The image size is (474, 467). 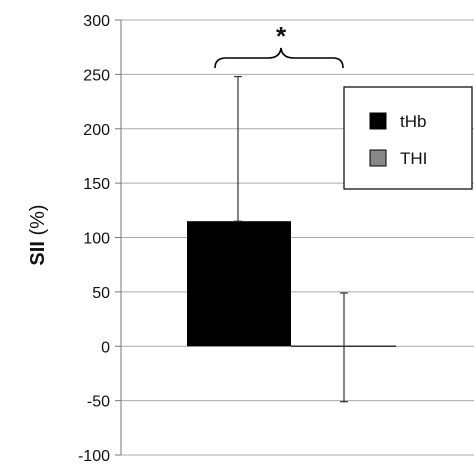 What do you see at coordinates (279, 58) in the screenshot?
I see `significance-brace` at bounding box center [279, 58].